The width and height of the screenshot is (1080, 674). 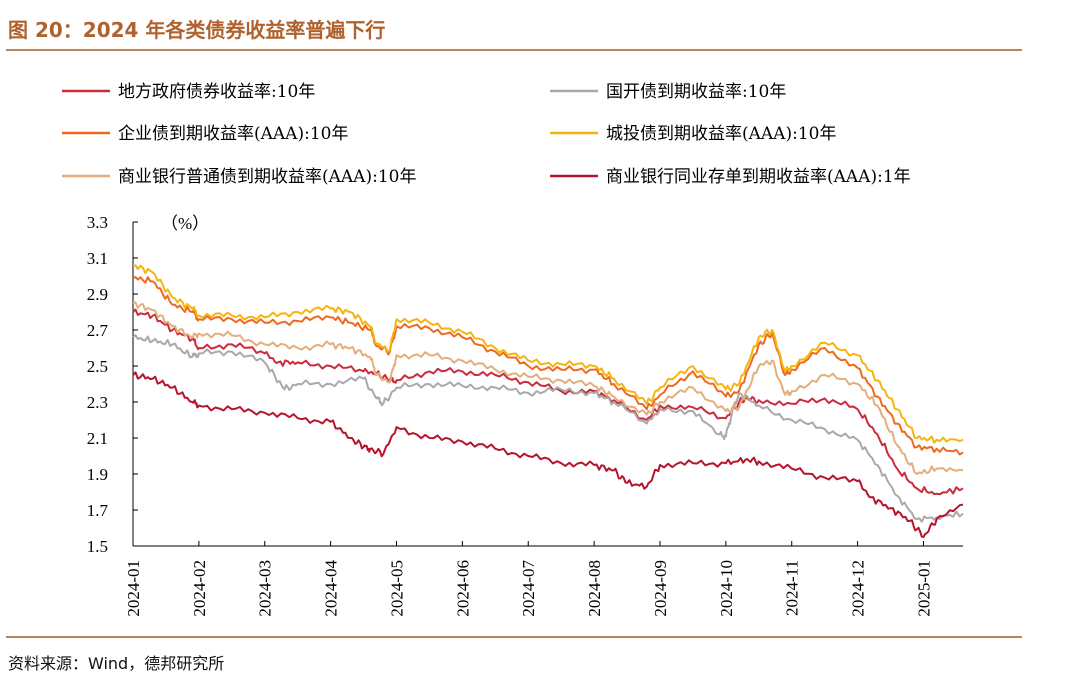 I want to click on y-tick-label: 1.7, so click(x=98, y=510).